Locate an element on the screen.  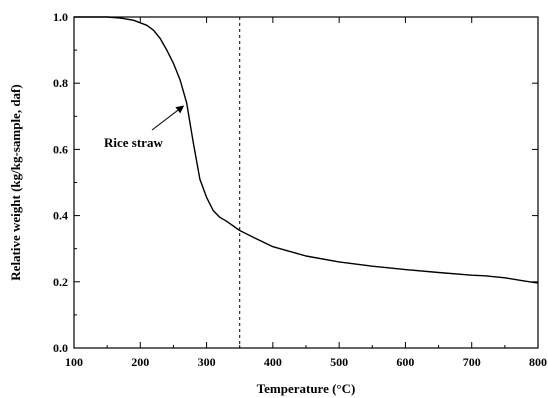
x-tick-label: 200 is located at coordinates (140, 362).